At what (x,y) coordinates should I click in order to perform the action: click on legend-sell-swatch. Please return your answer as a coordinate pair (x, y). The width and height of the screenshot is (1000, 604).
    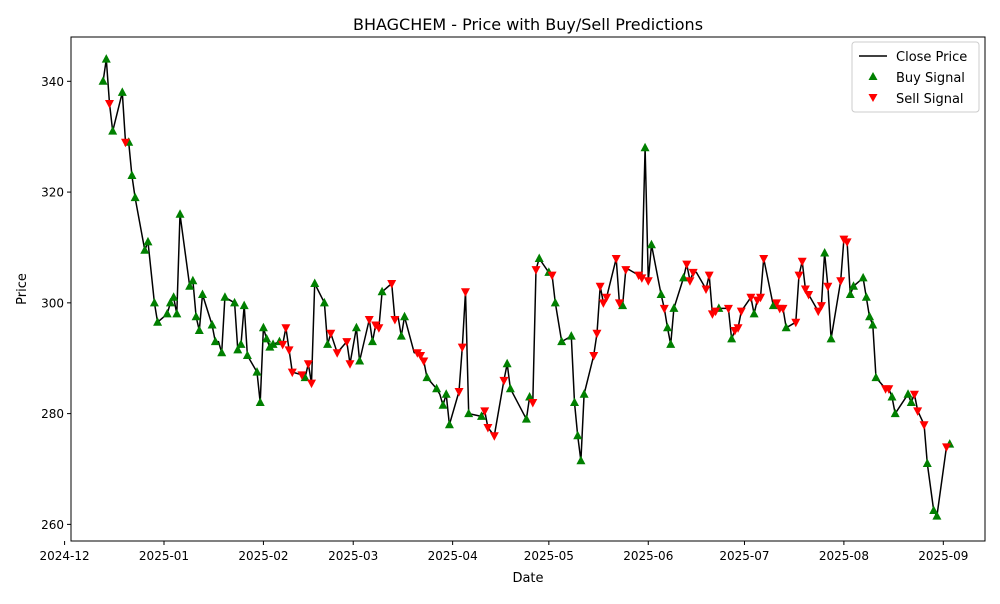
    Looking at the image, I should click on (873, 98).